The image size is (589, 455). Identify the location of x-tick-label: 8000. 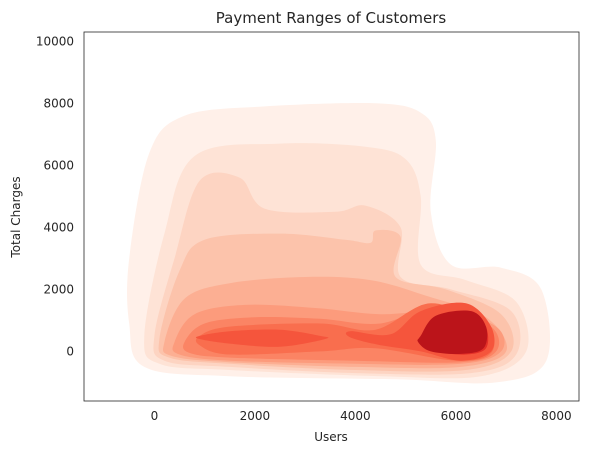
(556, 416).